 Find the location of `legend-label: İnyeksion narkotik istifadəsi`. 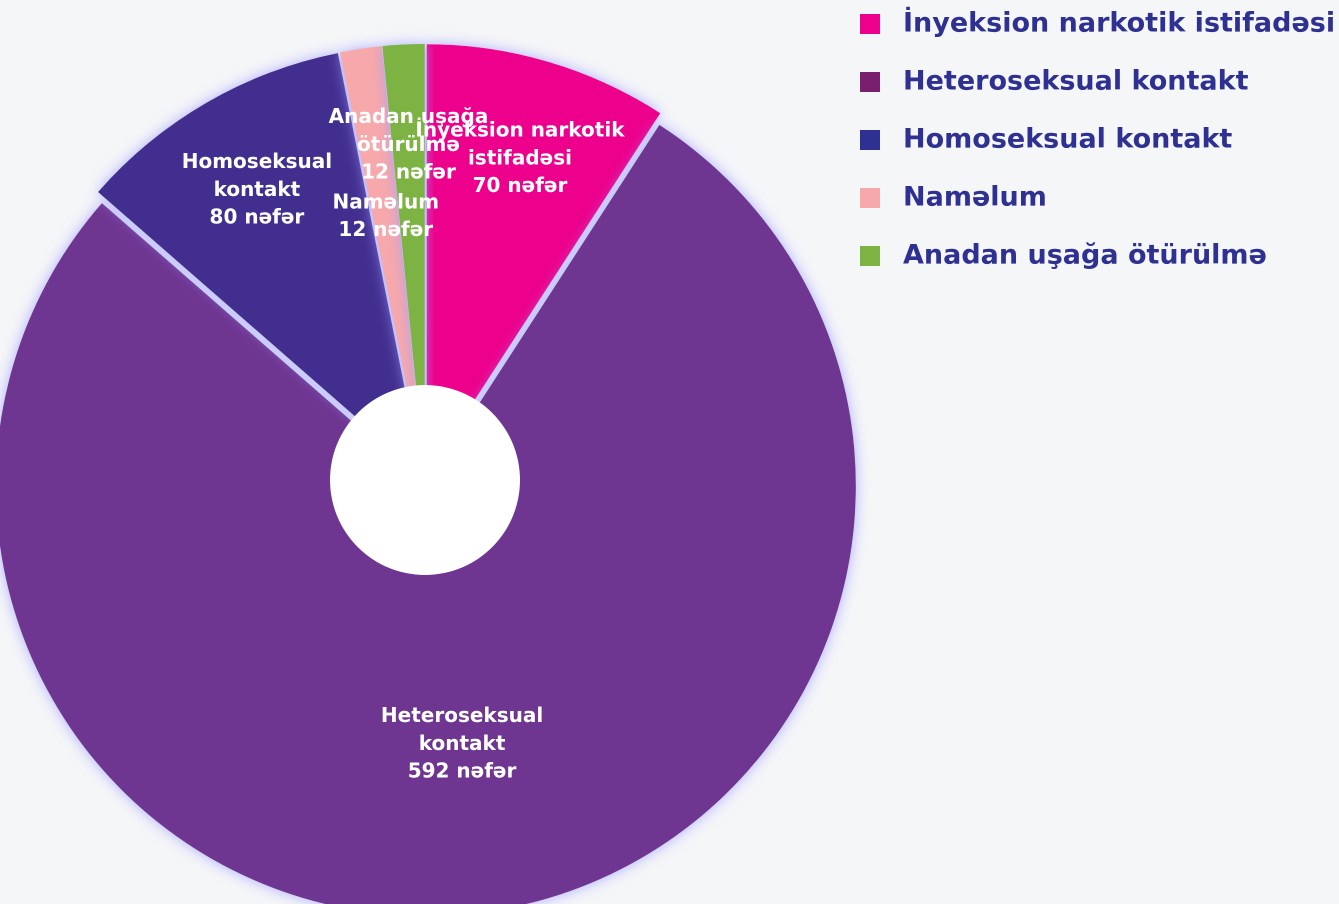

legend-label: İnyeksion narkotik istifadəsi is located at coordinates (1119, 23).